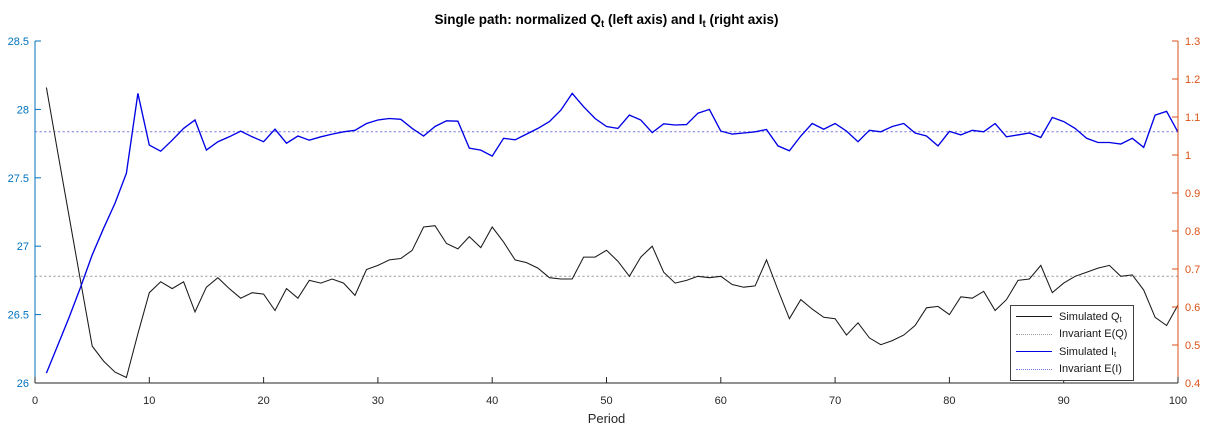 This screenshot has height=439, width=1223. Describe the element at coordinates (606, 418) in the screenshot. I see `x-axis-label: Period` at that location.